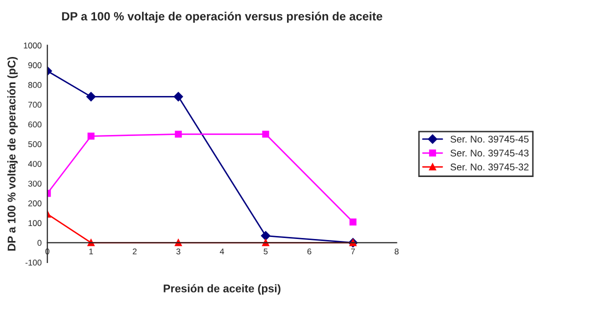 The width and height of the screenshot is (592, 324). I want to click on x-tick-label: 8, so click(396, 251).